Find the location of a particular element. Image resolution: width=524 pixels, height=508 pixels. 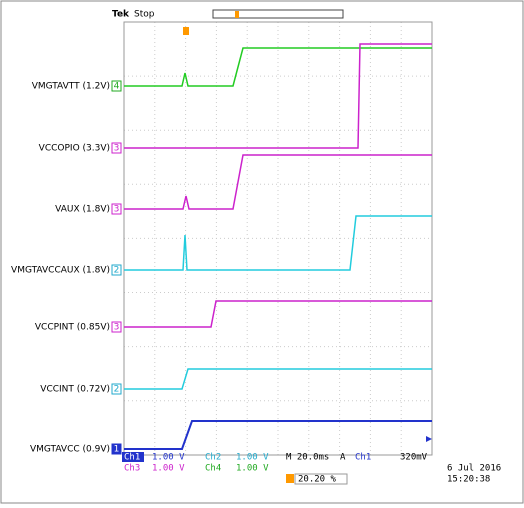

channel-label: VMGTAVTT (1.2V) is located at coordinates (71, 87).